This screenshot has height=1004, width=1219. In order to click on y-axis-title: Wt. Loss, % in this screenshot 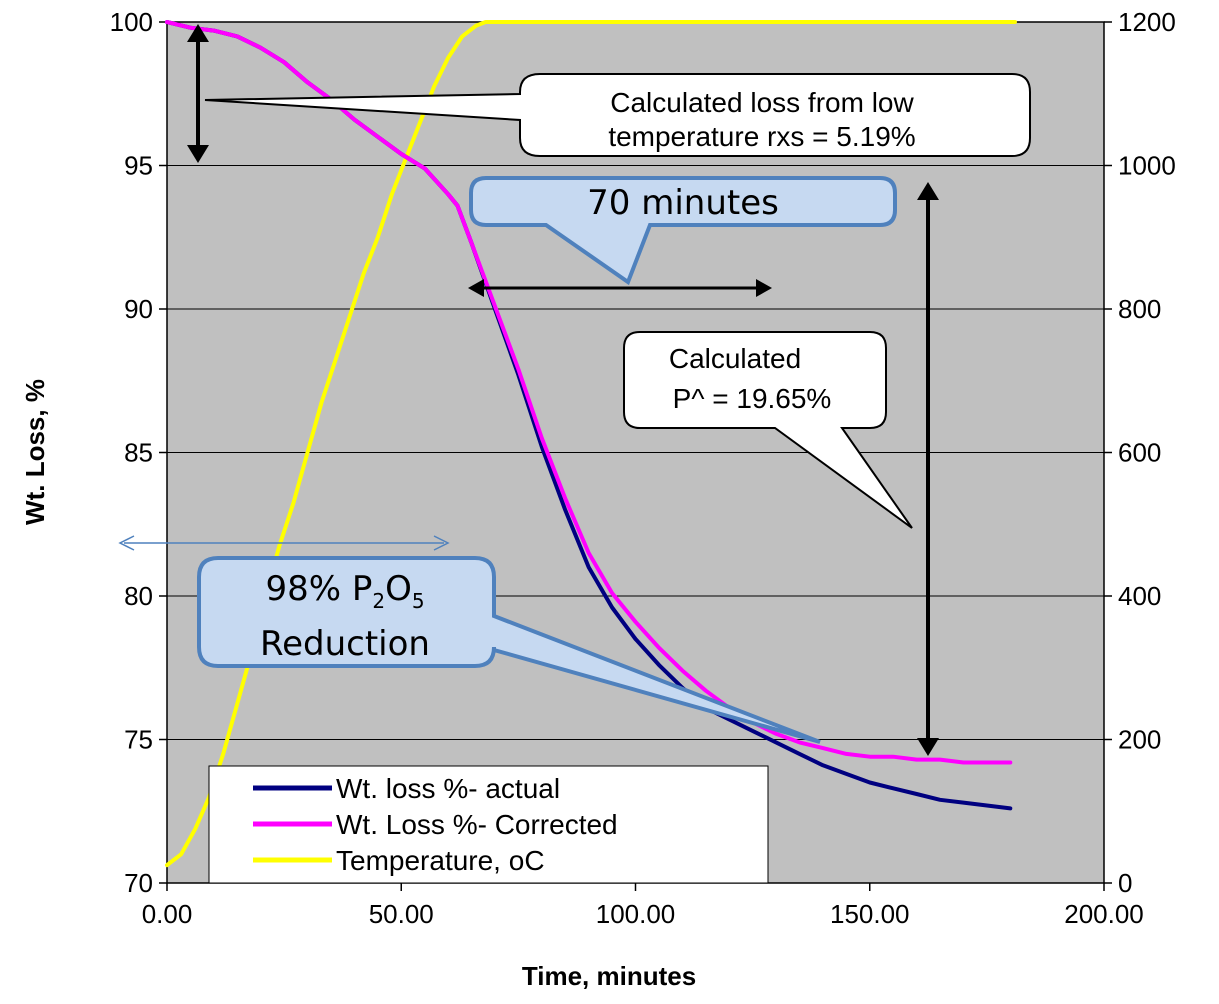, I will do `click(35, 452)`.